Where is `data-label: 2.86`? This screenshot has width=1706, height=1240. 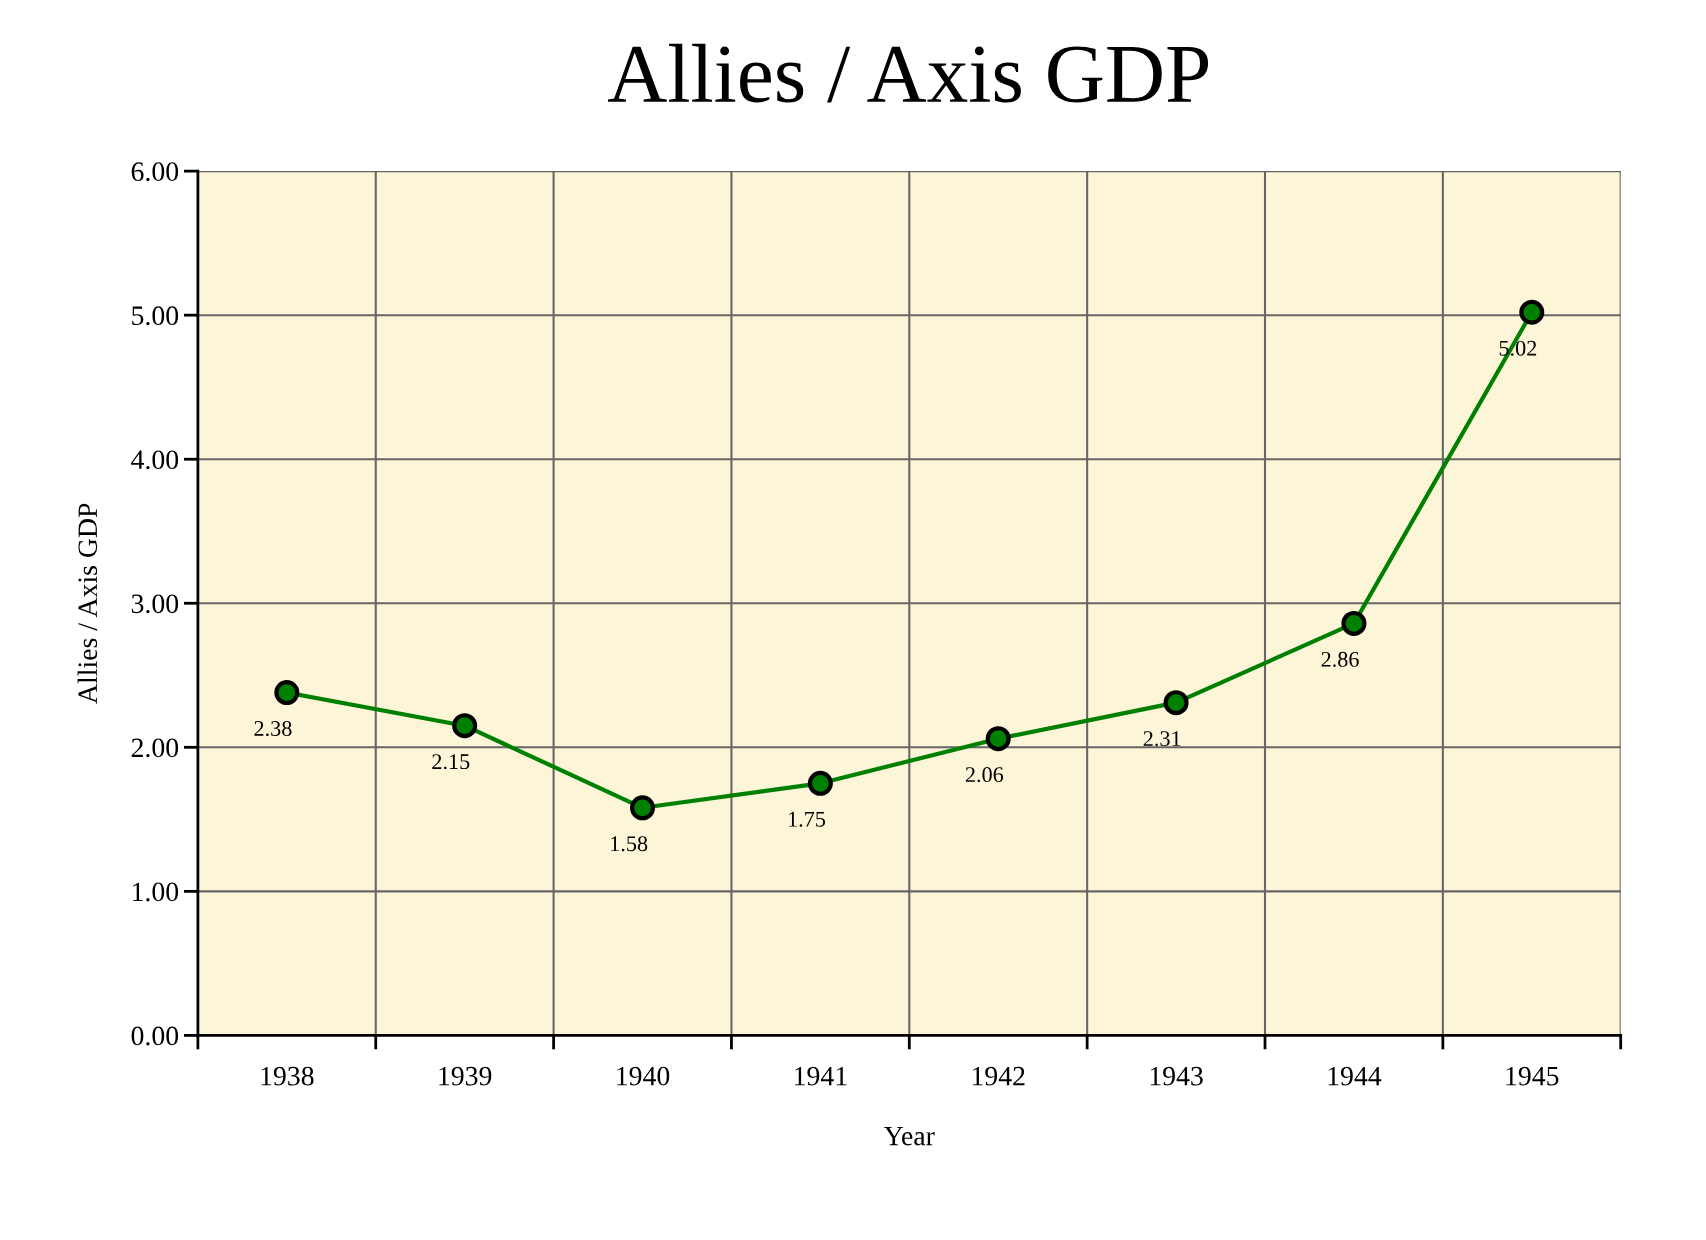
data-label: 2.86 is located at coordinates (1340, 659).